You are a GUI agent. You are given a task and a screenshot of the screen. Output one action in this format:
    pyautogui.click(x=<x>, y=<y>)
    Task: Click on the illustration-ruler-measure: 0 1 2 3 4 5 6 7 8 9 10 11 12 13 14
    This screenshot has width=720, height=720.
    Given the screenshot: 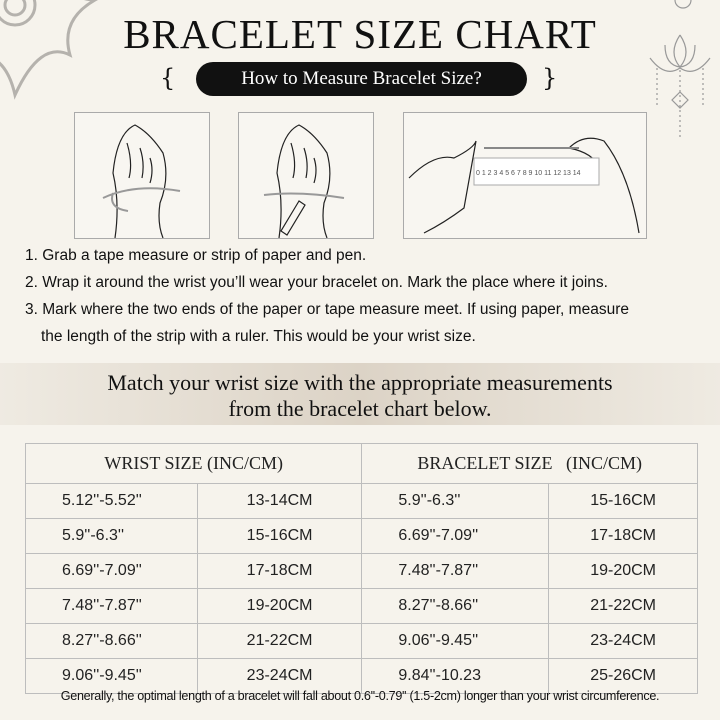 What is the action you would take?
    pyautogui.click(x=525, y=175)
    